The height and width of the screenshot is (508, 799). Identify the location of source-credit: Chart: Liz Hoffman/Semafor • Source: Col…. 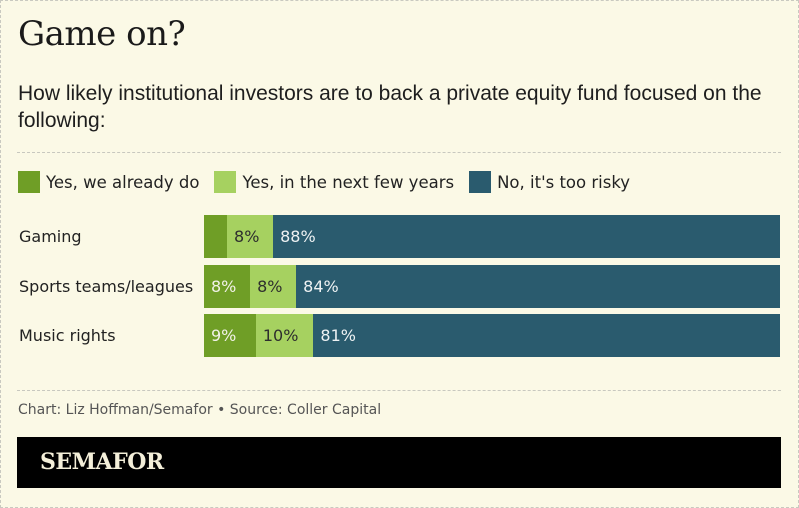
(200, 410).